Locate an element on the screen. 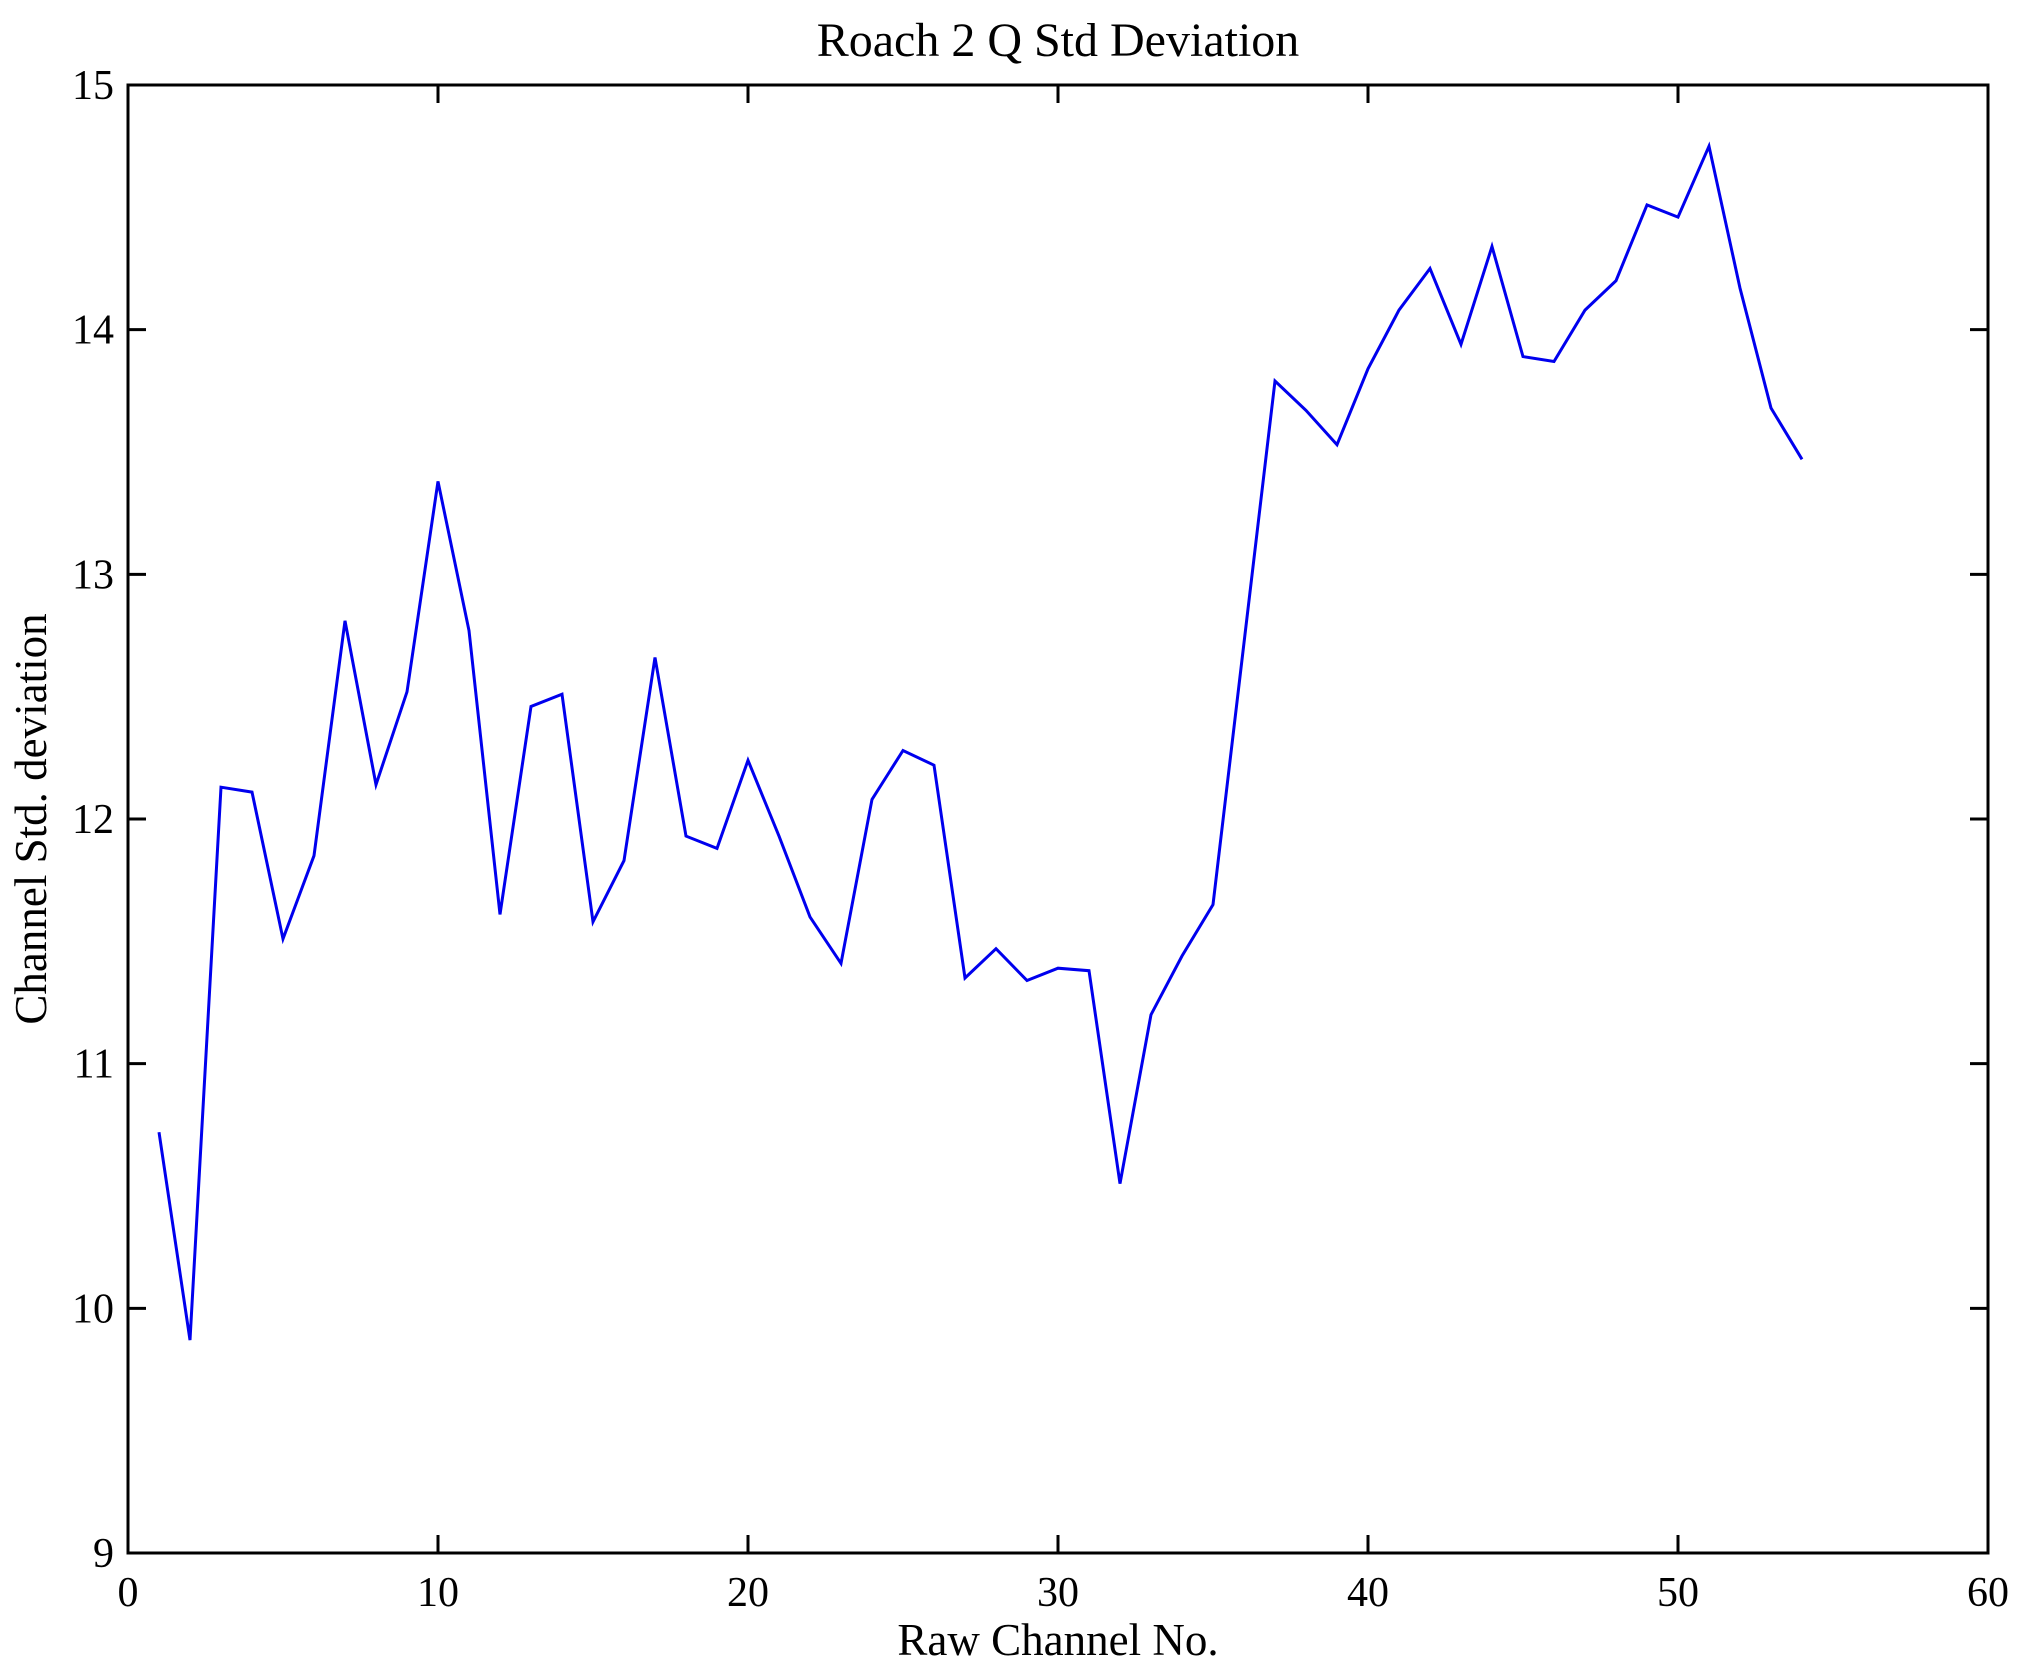  x-tick-label: 50 is located at coordinates (1678, 1593).